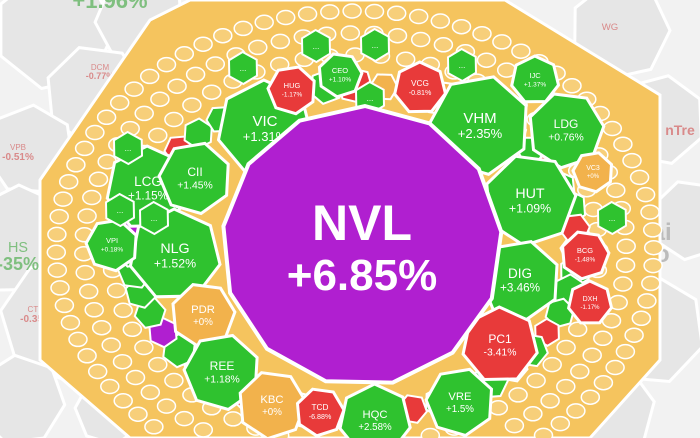  What do you see at coordinates (480, 133) in the screenshot?
I see `stock-cell-change: +2.35%` at bounding box center [480, 133].